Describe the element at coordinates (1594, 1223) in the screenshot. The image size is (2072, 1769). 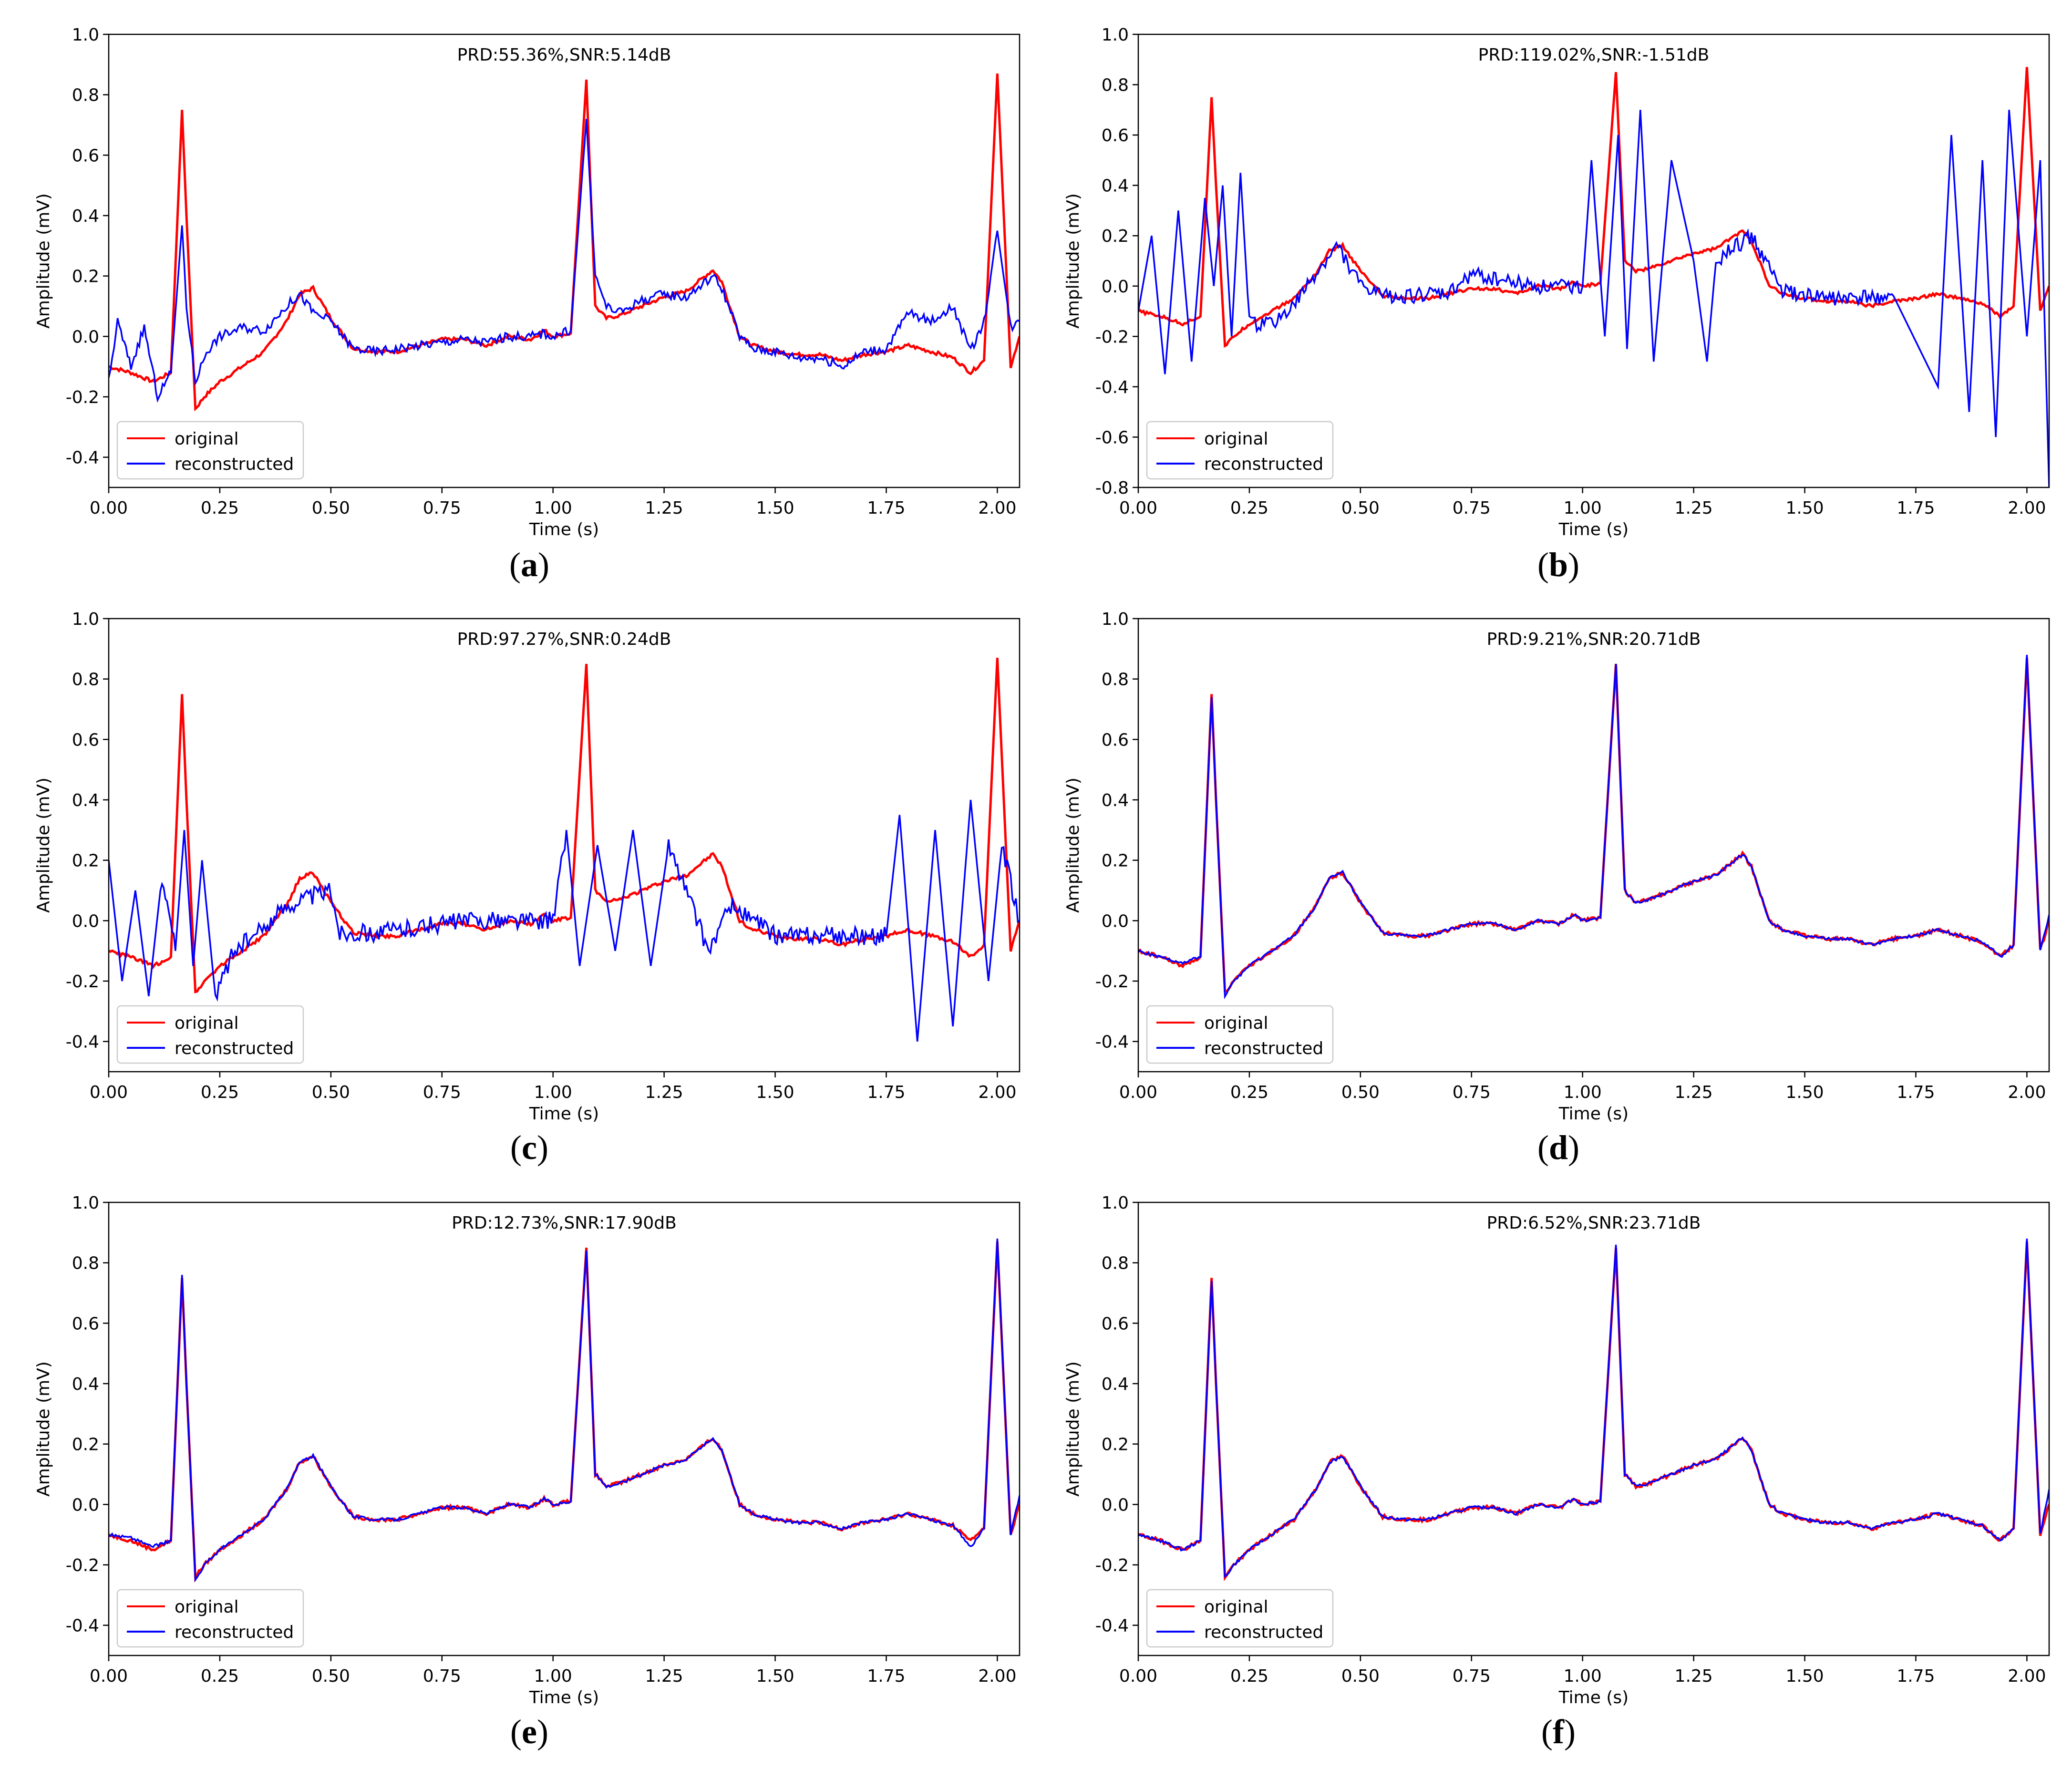
I see `chart-title: PRD:6.52%,SNR:23.71dB` at that location.